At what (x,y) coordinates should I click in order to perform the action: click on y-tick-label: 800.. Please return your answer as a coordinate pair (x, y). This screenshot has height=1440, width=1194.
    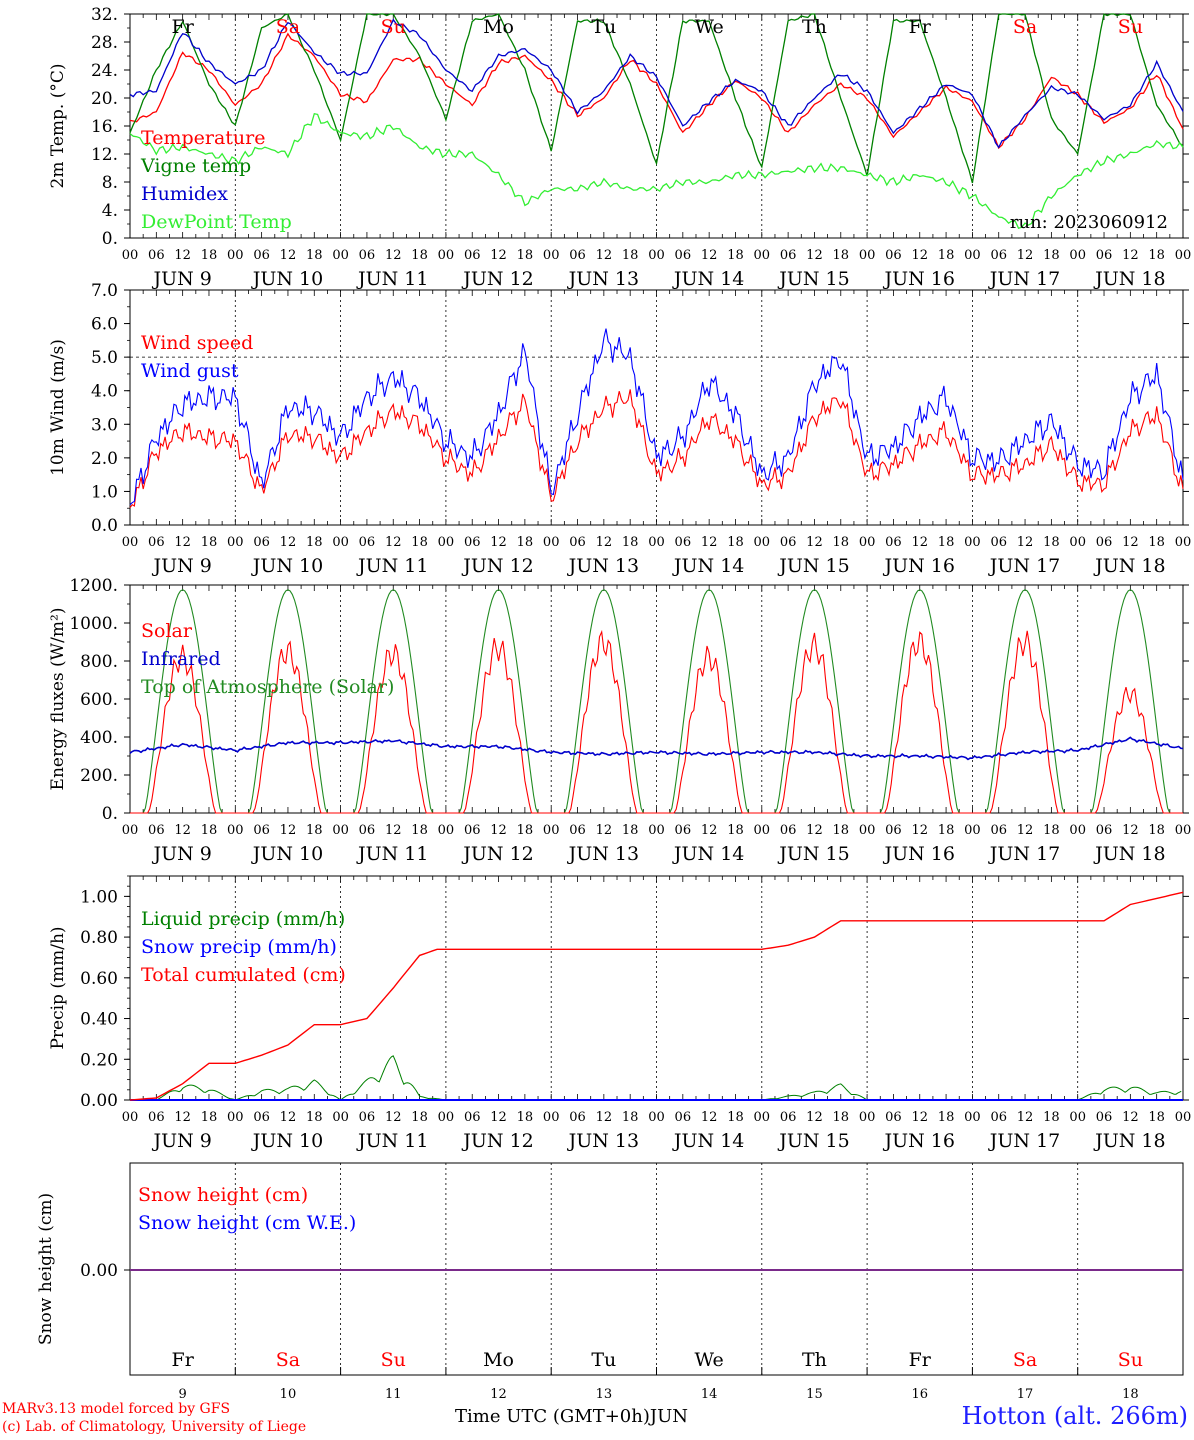
    Looking at the image, I should click on (99, 662).